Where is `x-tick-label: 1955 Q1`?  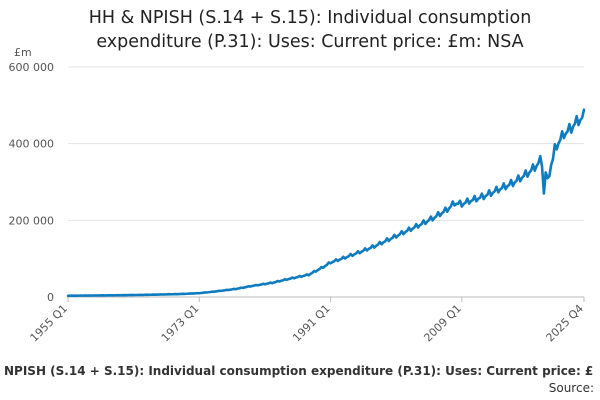
x-tick-label: 1955 Q1 is located at coordinates (49, 323).